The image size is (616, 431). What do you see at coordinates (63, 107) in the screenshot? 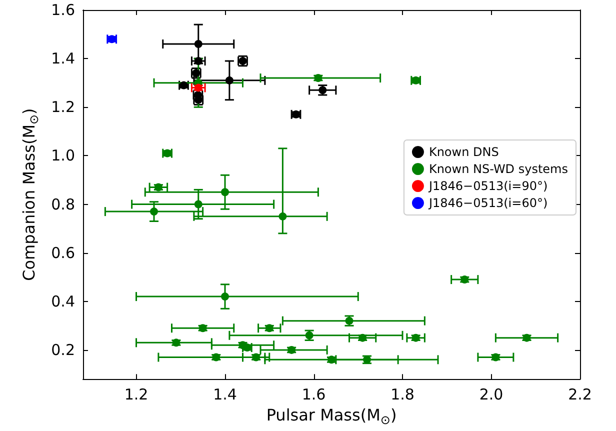
I see `y-tick-label: 1.2` at bounding box center [63, 107].